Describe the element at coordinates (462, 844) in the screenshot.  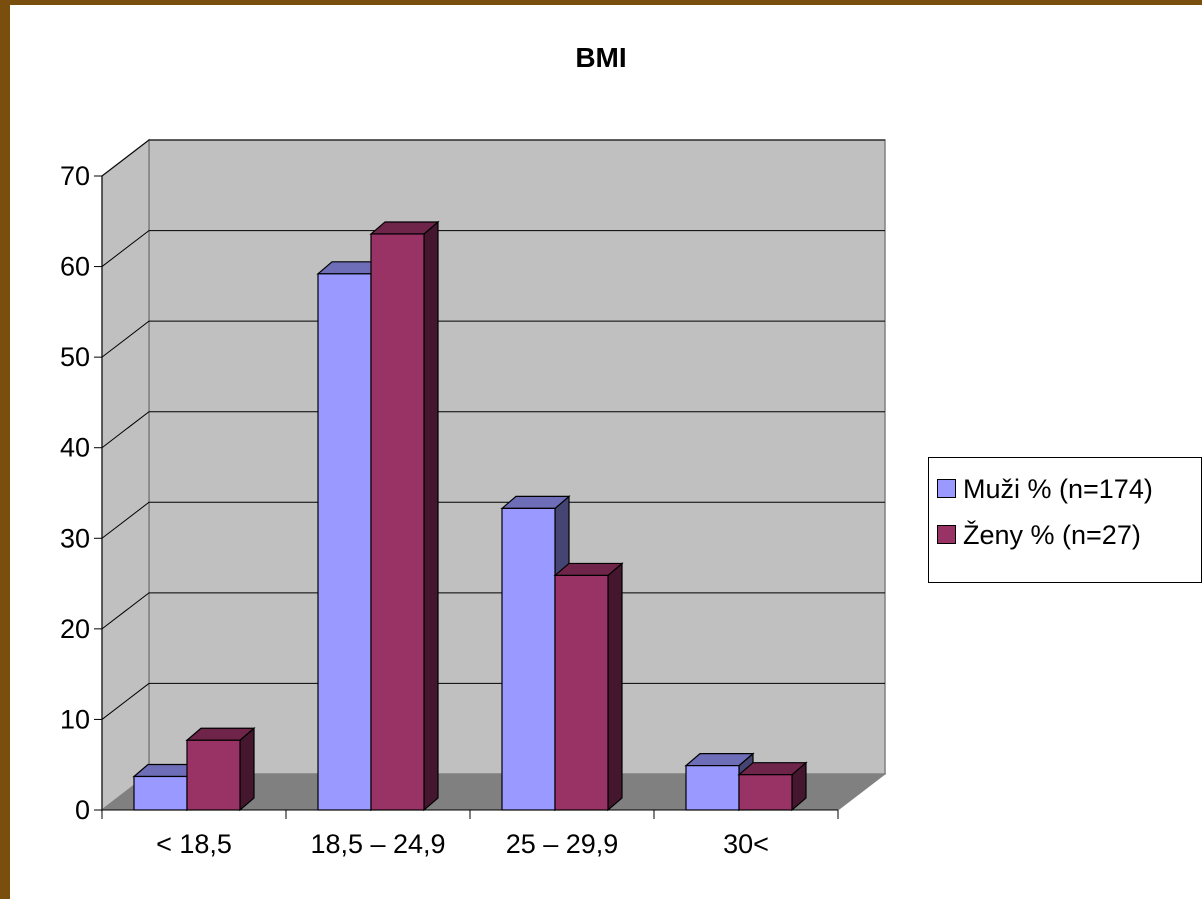
I see `x-tick-labels: < 18,5 18,5 – 24,9 25 – 29,9 30<` at that location.